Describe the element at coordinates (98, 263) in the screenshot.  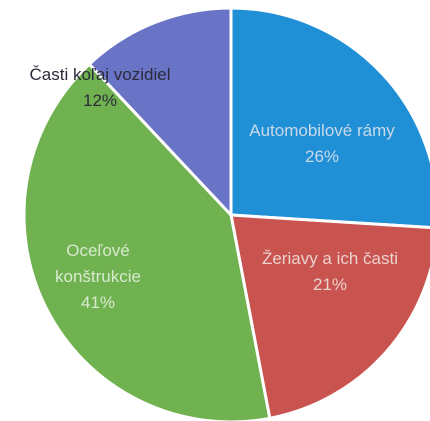
I see `category-label: Oceľové konštrukcie` at that location.